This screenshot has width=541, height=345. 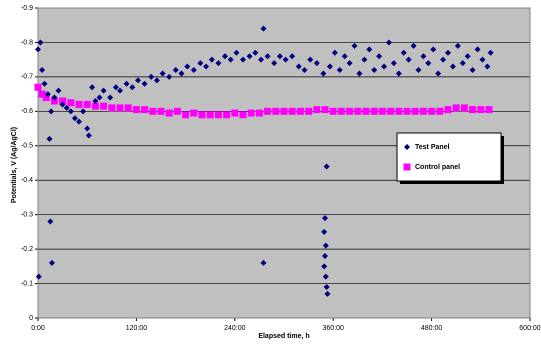 What do you see at coordinates (27, 77) in the screenshot?
I see `y-tick-label: -0.7` at bounding box center [27, 77].